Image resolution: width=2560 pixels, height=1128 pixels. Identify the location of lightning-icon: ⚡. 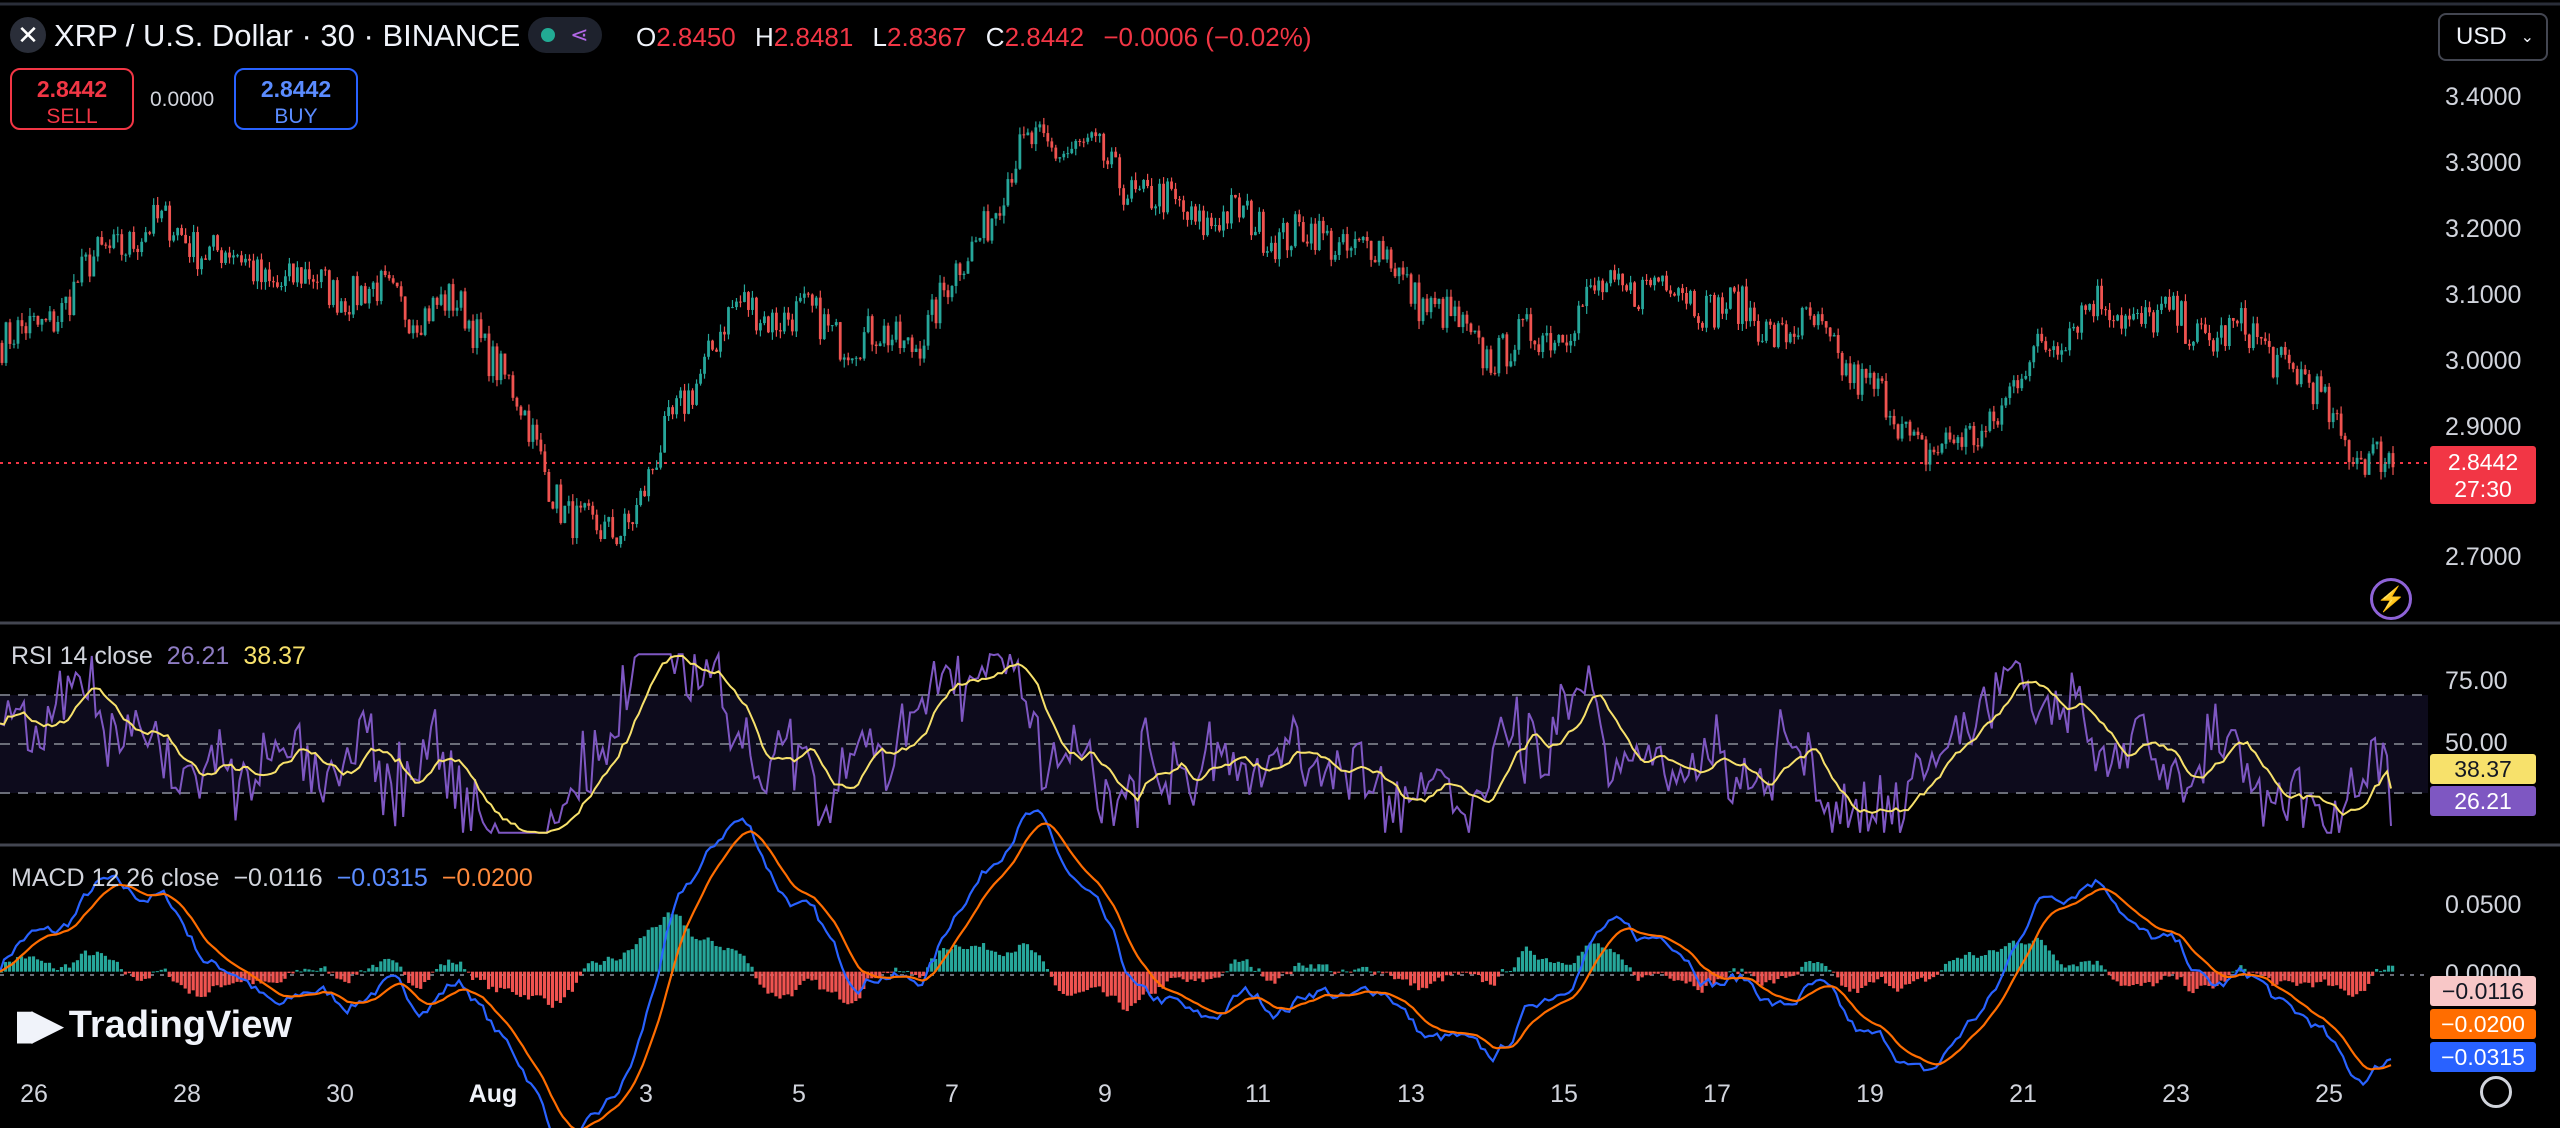
(2391, 599).